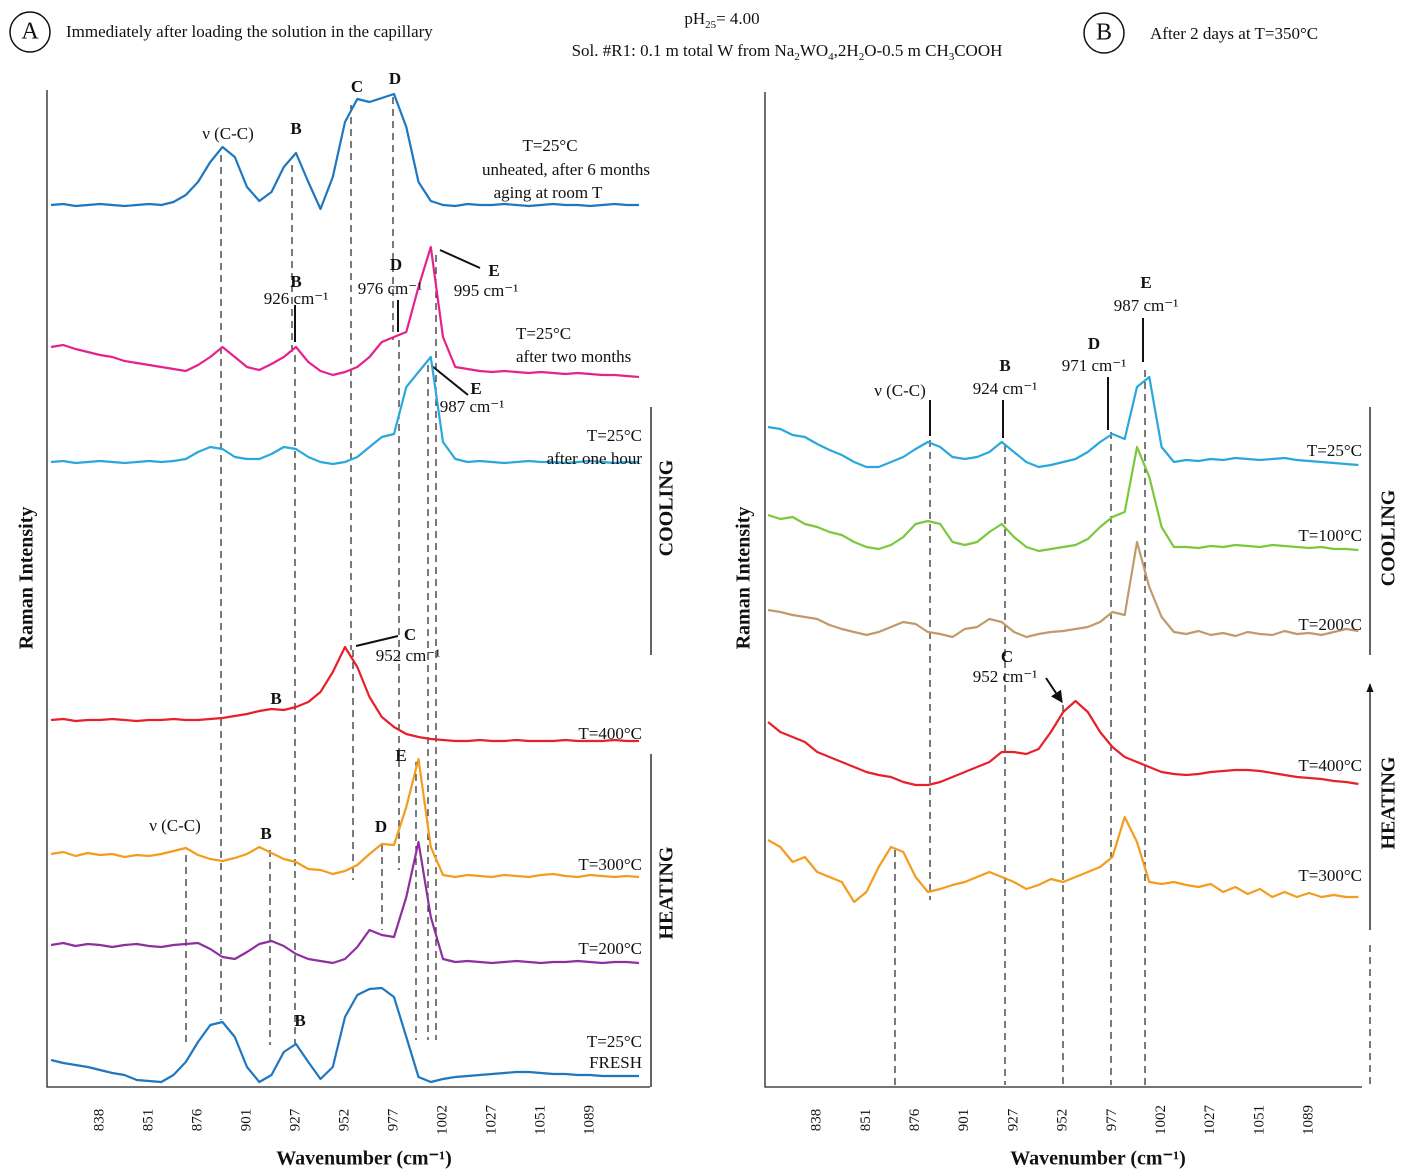 The image size is (1402, 1174). Describe the element at coordinates (296, 298) in the screenshot. I see `annotation: 926 cm⁻¹` at that location.